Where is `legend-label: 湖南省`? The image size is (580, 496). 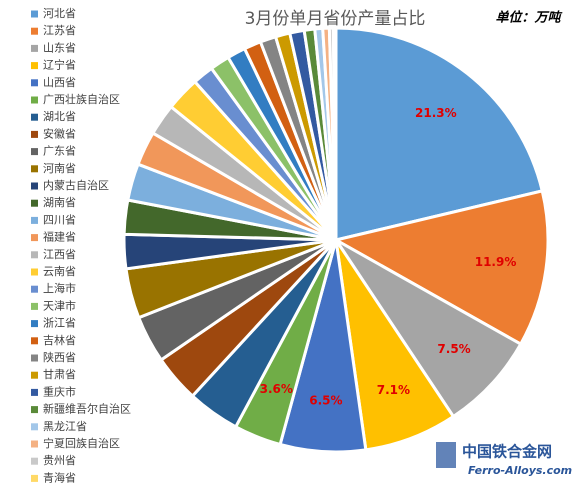
legend-label: 湖南省 is located at coordinates (59, 202).